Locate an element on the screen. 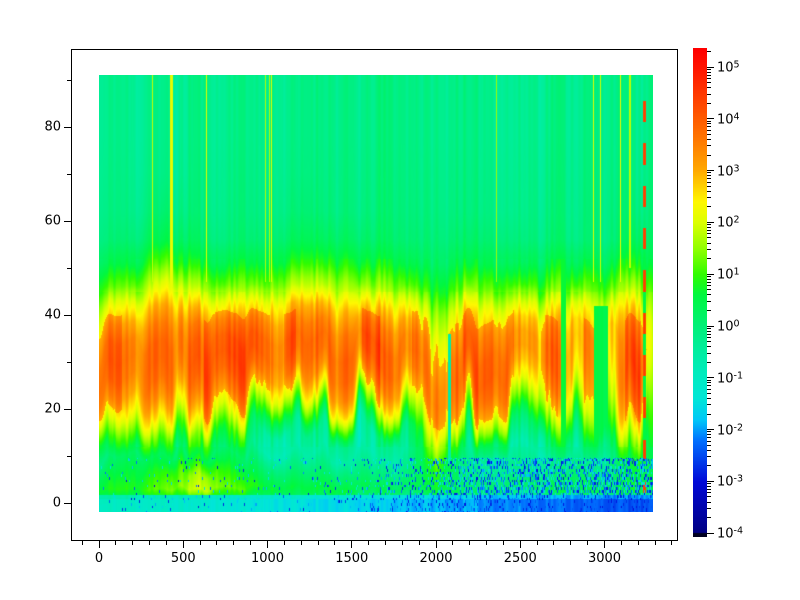 The width and height of the screenshot is (800, 600). colorbar-tick-label: 10⁴ is located at coordinates (728, 118).